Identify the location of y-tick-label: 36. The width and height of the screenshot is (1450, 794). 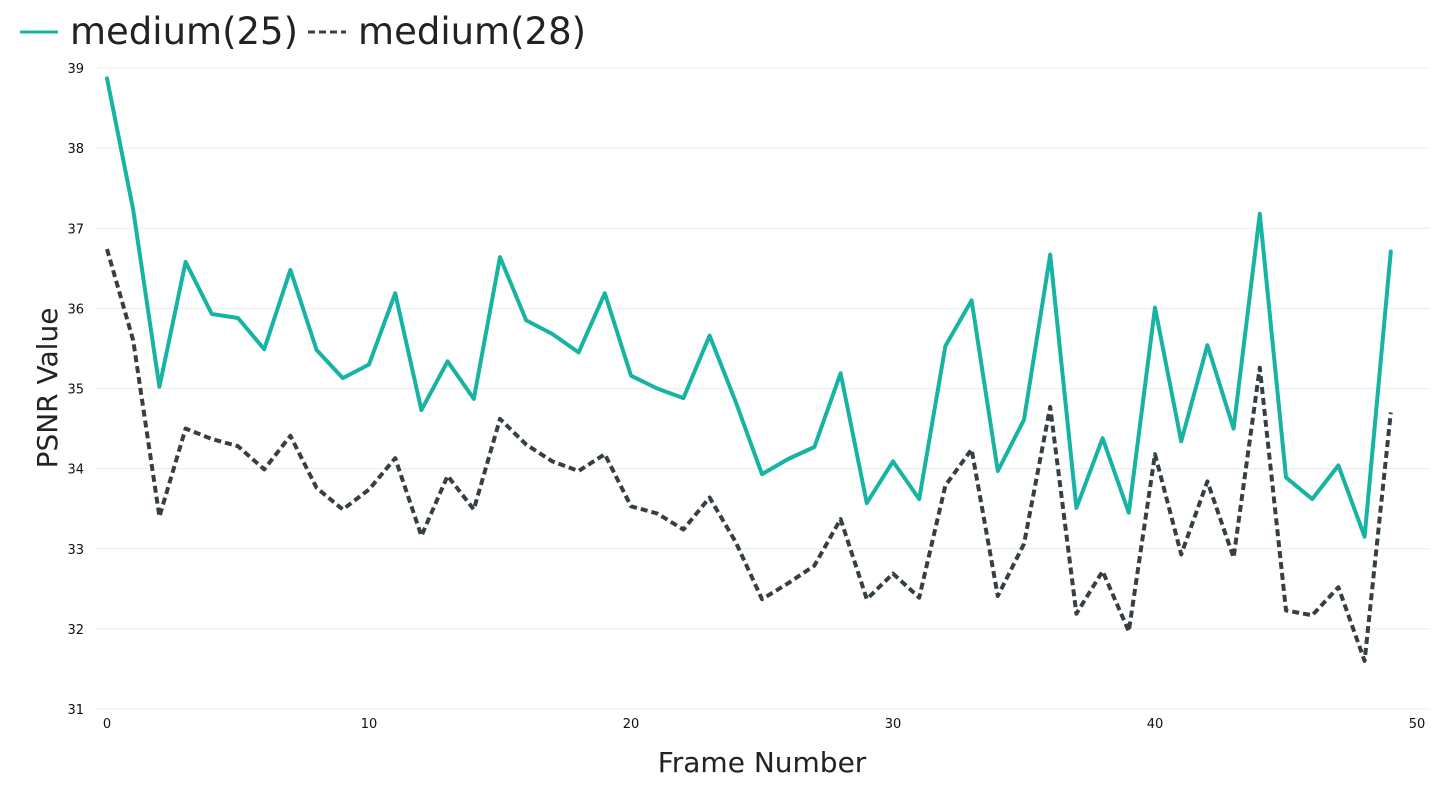
(75, 309).